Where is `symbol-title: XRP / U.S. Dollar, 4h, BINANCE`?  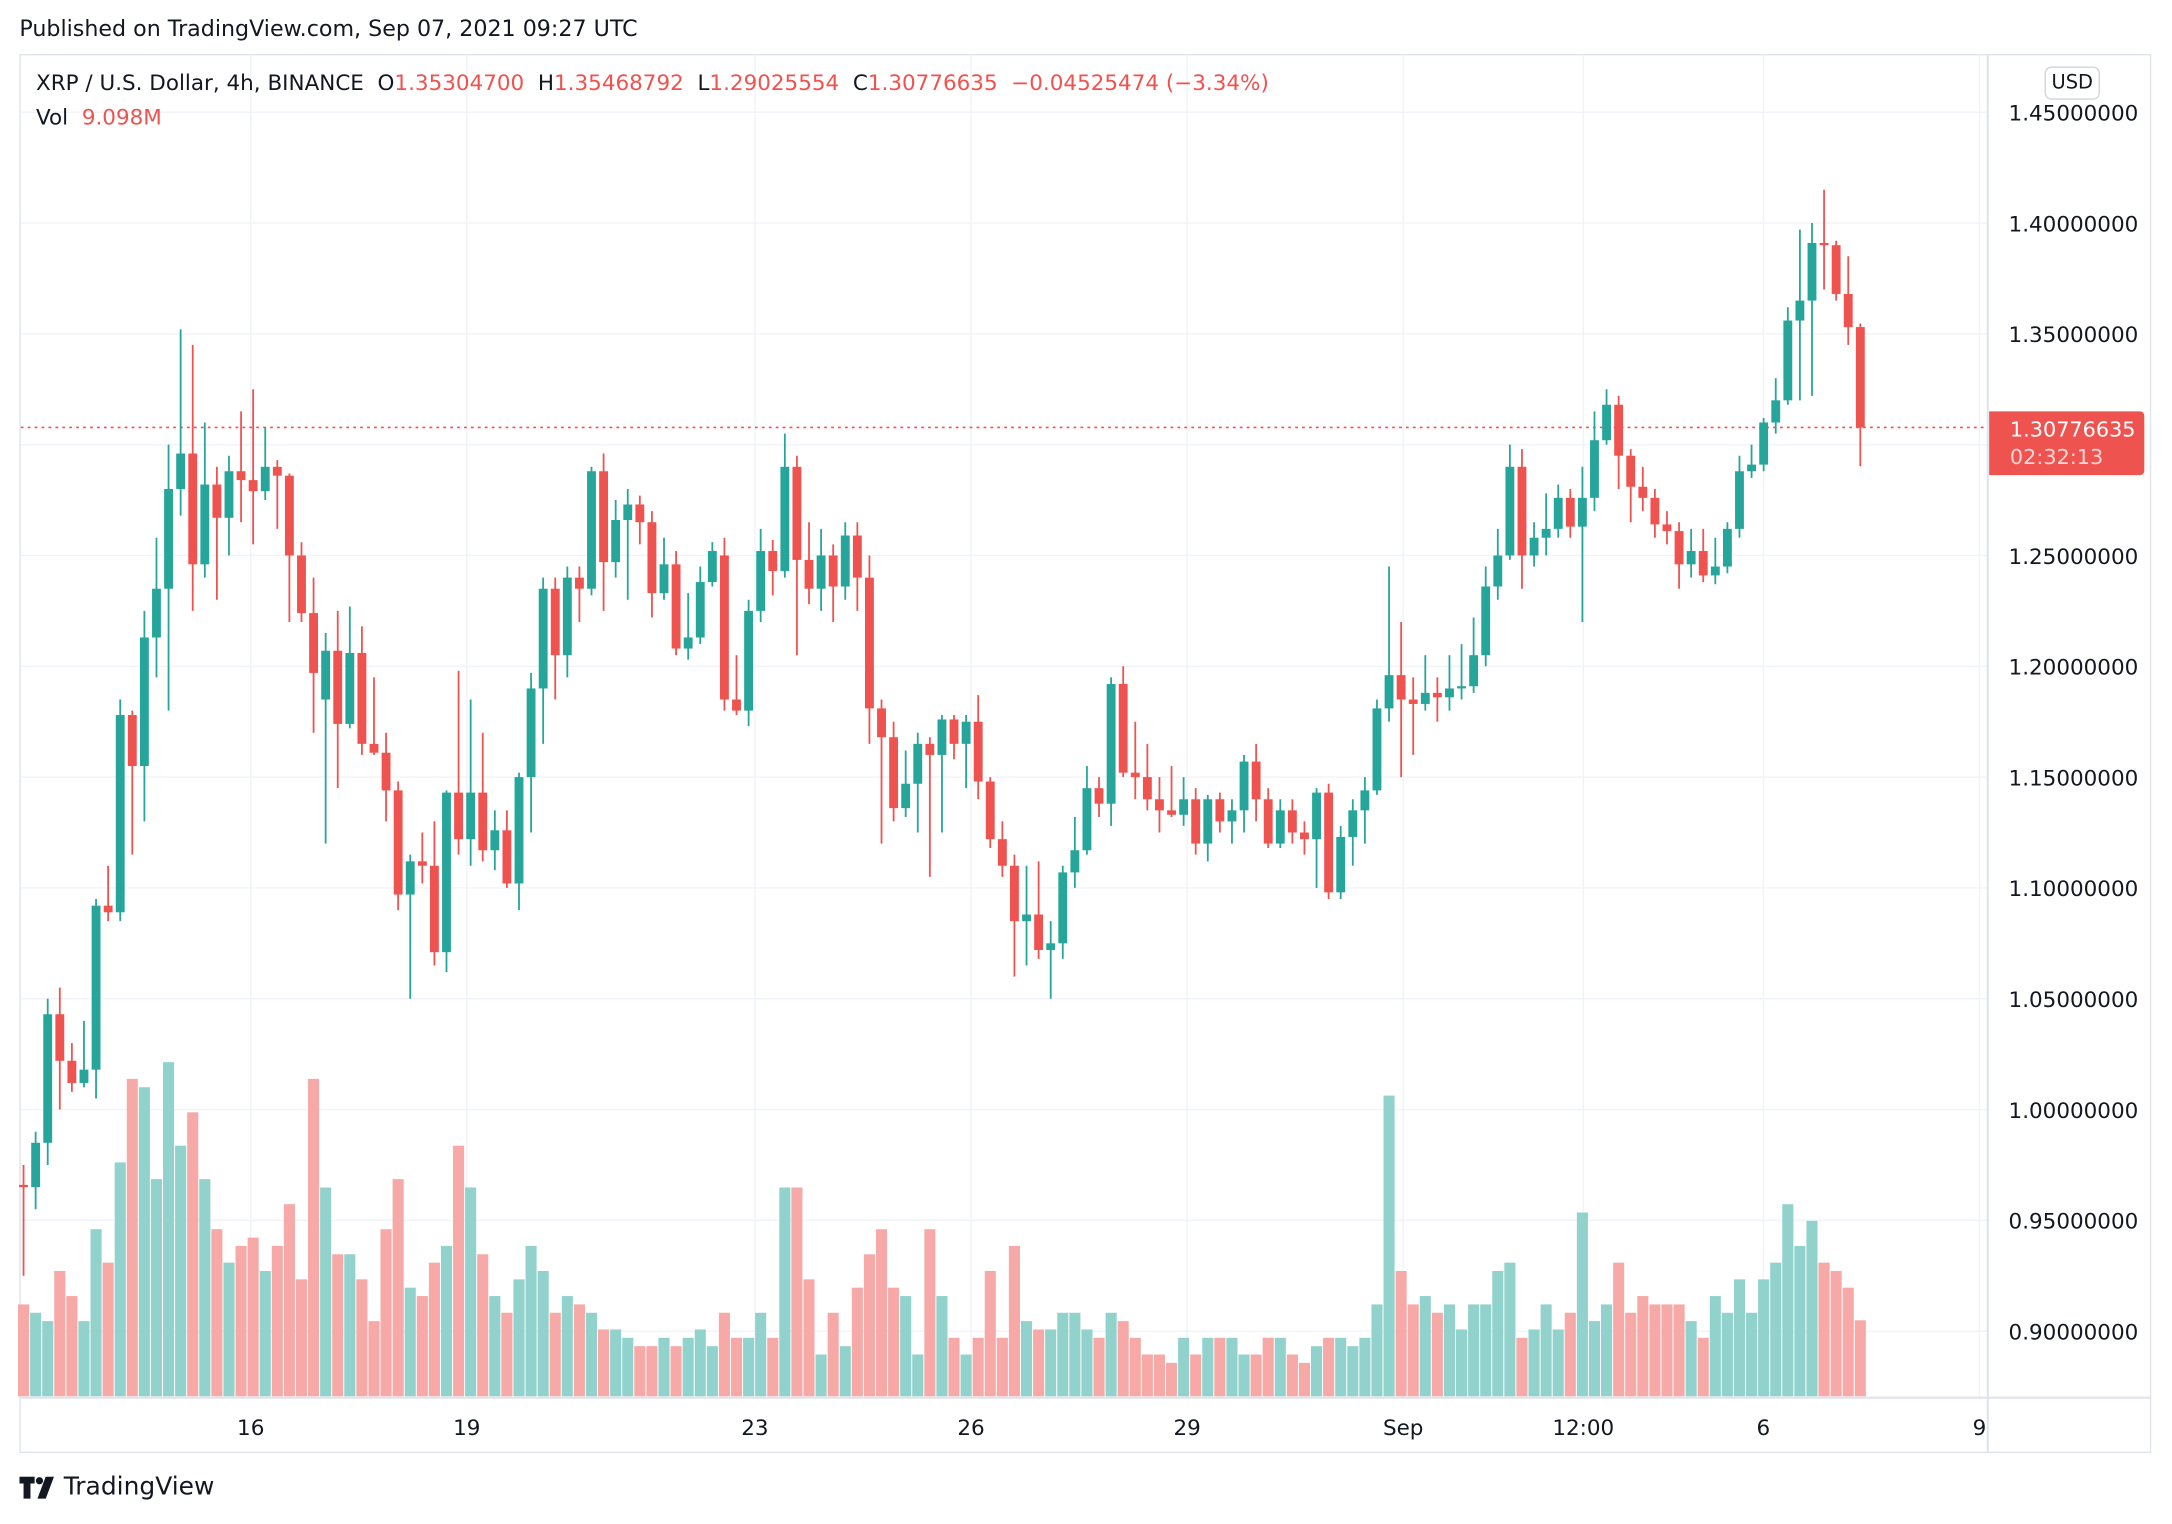
symbol-title: XRP / U.S. Dollar, 4h, BINANCE is located at coordinates (200, 83).